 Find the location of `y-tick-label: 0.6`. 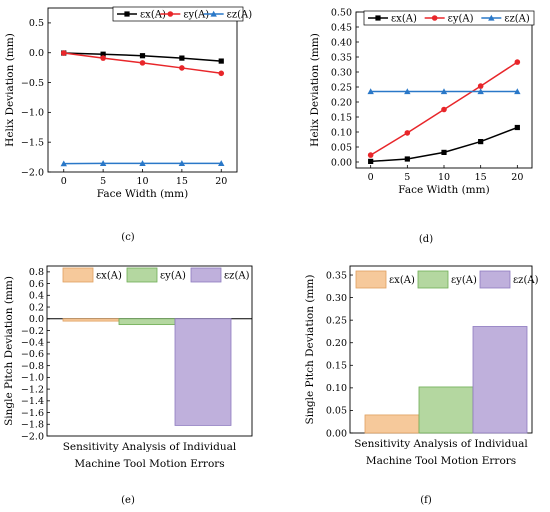

y-tick-label: 0.6 is located at coordinates (36, 284).